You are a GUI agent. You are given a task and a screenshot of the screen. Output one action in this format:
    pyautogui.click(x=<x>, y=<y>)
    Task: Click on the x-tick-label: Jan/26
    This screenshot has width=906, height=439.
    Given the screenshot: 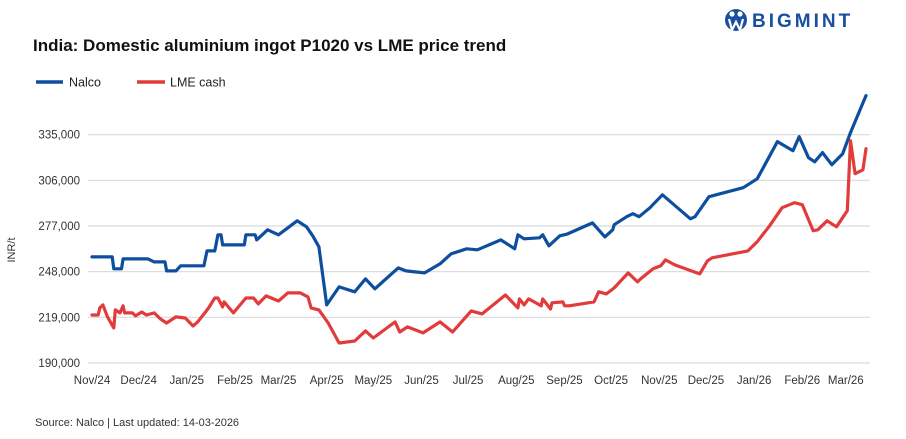 What is the action you would take?
    pyautogui.click(x=754, y=381)
    